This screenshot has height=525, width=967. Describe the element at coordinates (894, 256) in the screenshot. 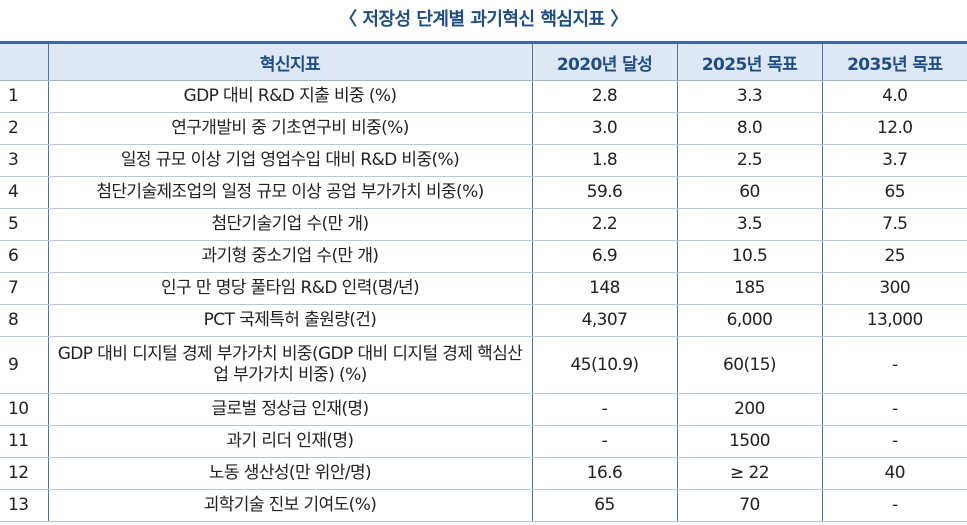

I see `cell-target-2035: 25` at that location.